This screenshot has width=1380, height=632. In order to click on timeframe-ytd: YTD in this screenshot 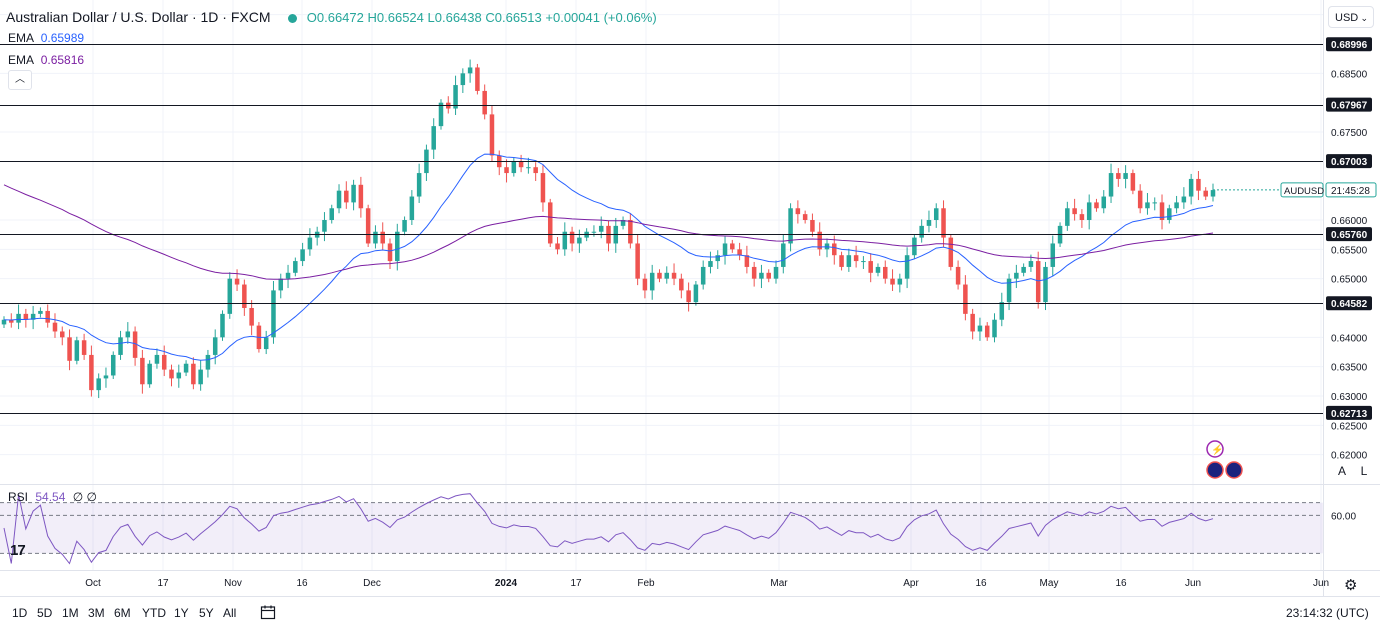, I will do `click(154, 613)`.